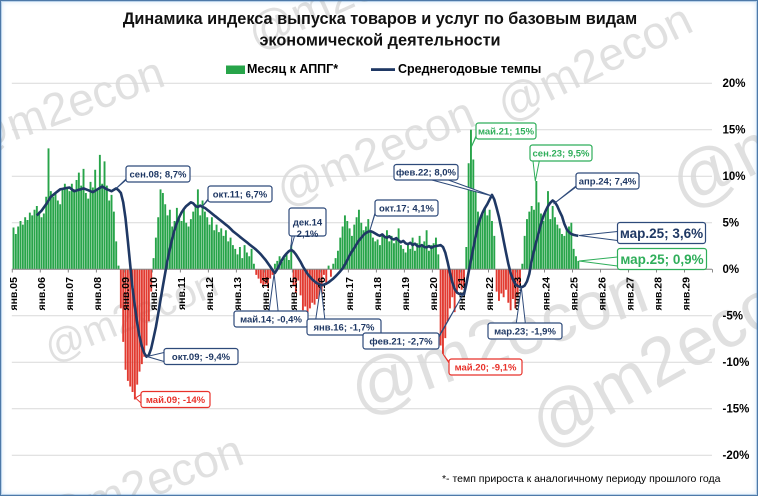 This screenshot has width=758, height=496. What do you see at coordinates (661, 259) in the screenshot?
I see `svg-text: мар.25; 0,9%` at bounding box center [661, 259].